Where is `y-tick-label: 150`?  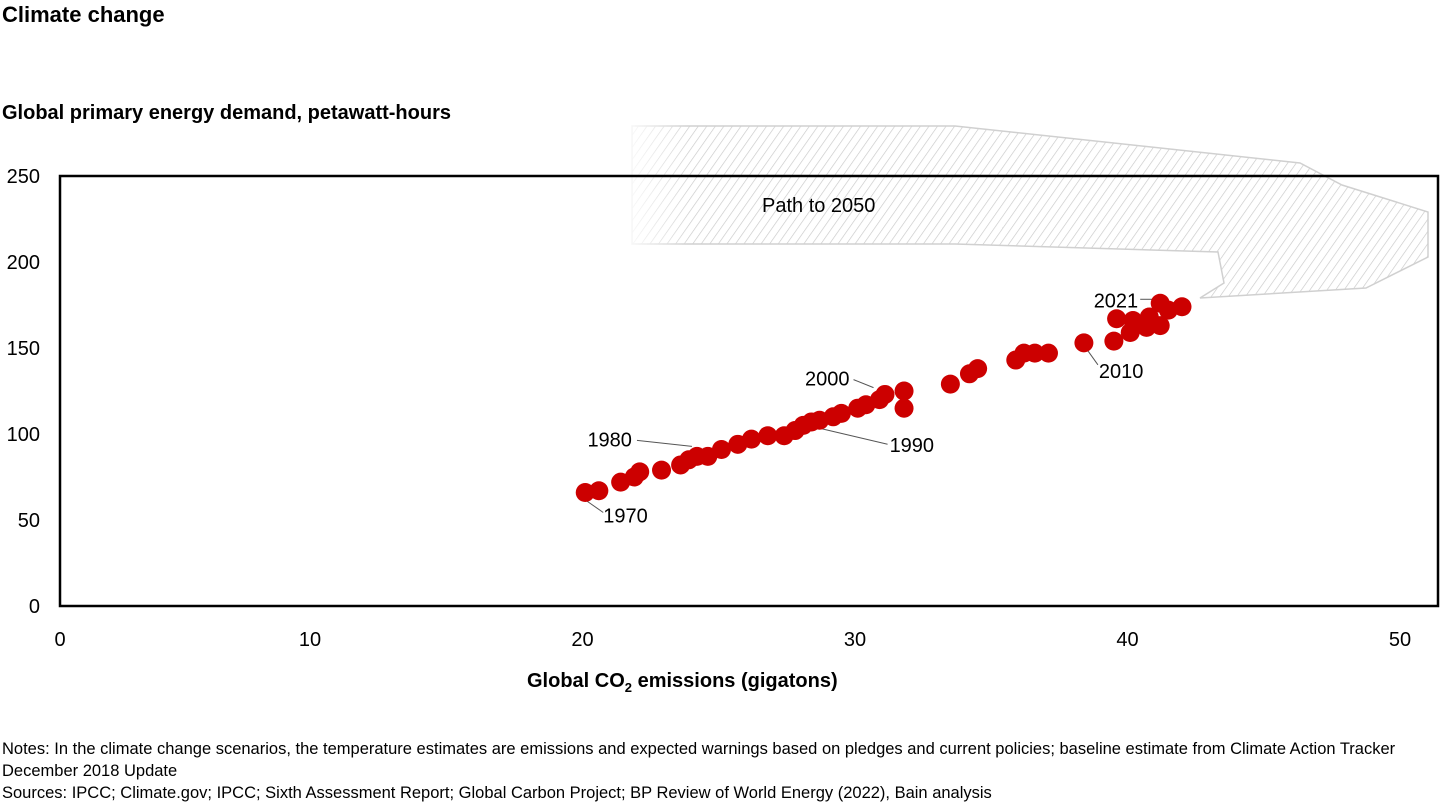 y-tick-label: 150 is located at coordinates (23, 349).